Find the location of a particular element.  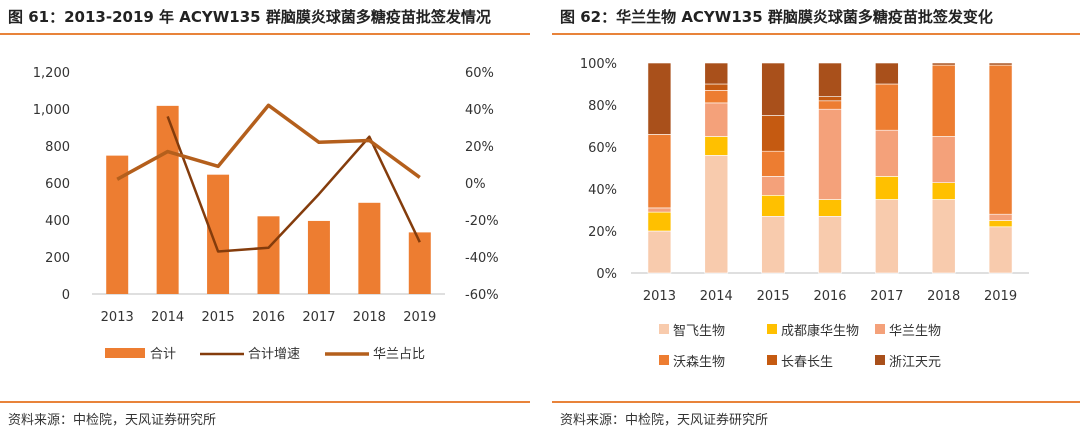

y-tick-label: 20% is located at coordinates (602, 232).